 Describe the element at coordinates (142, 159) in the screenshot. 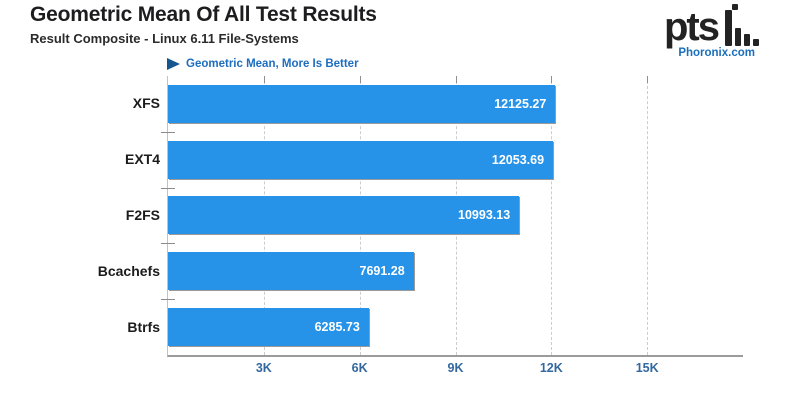

I see `category-label: EXT4` at that location.